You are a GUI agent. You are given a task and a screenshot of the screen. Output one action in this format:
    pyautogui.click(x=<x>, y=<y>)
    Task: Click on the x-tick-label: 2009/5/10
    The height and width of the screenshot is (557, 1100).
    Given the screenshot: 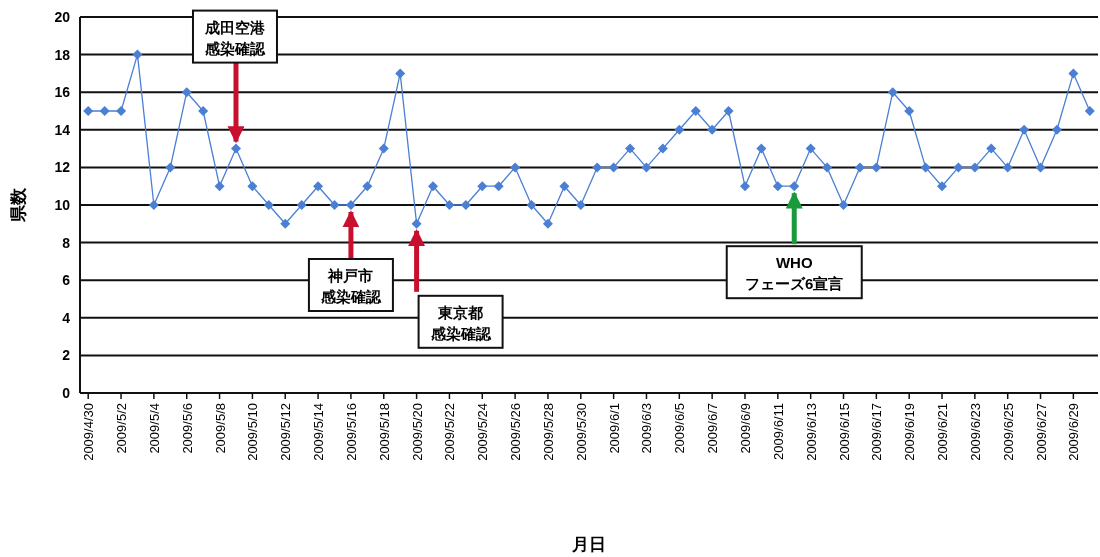 What is the action you would take?
    pyautogui.click(x=253, y=432)
    